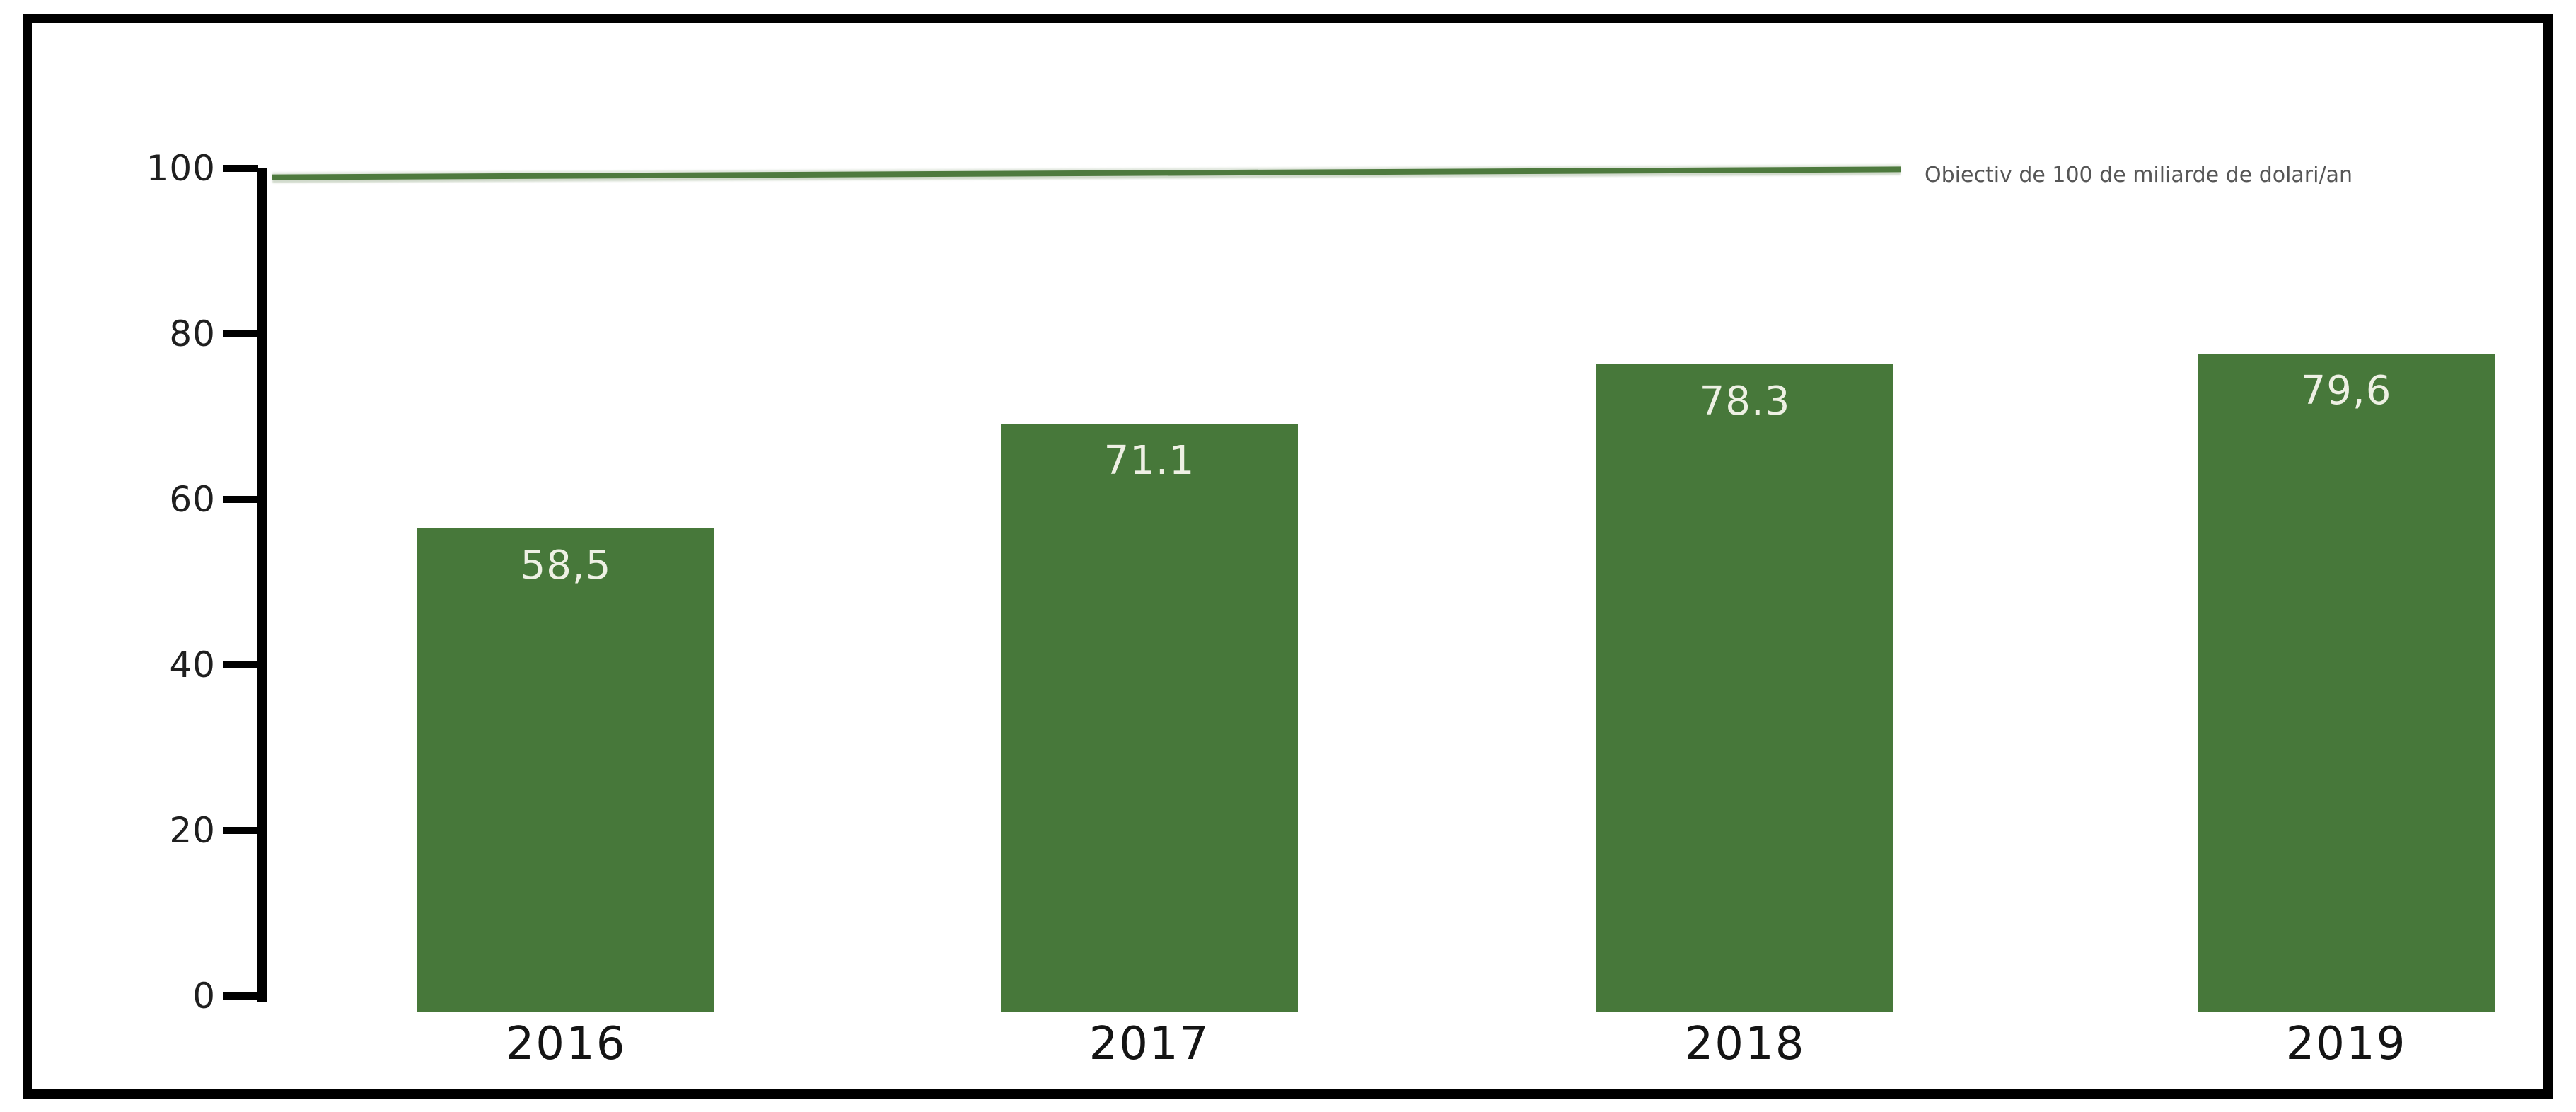 The height and width of the screenshot is (1112, 2576). Describe the element at coordinates (193, 664) in the screenshot. I see `y-axis-tick-label: 40` at that location.